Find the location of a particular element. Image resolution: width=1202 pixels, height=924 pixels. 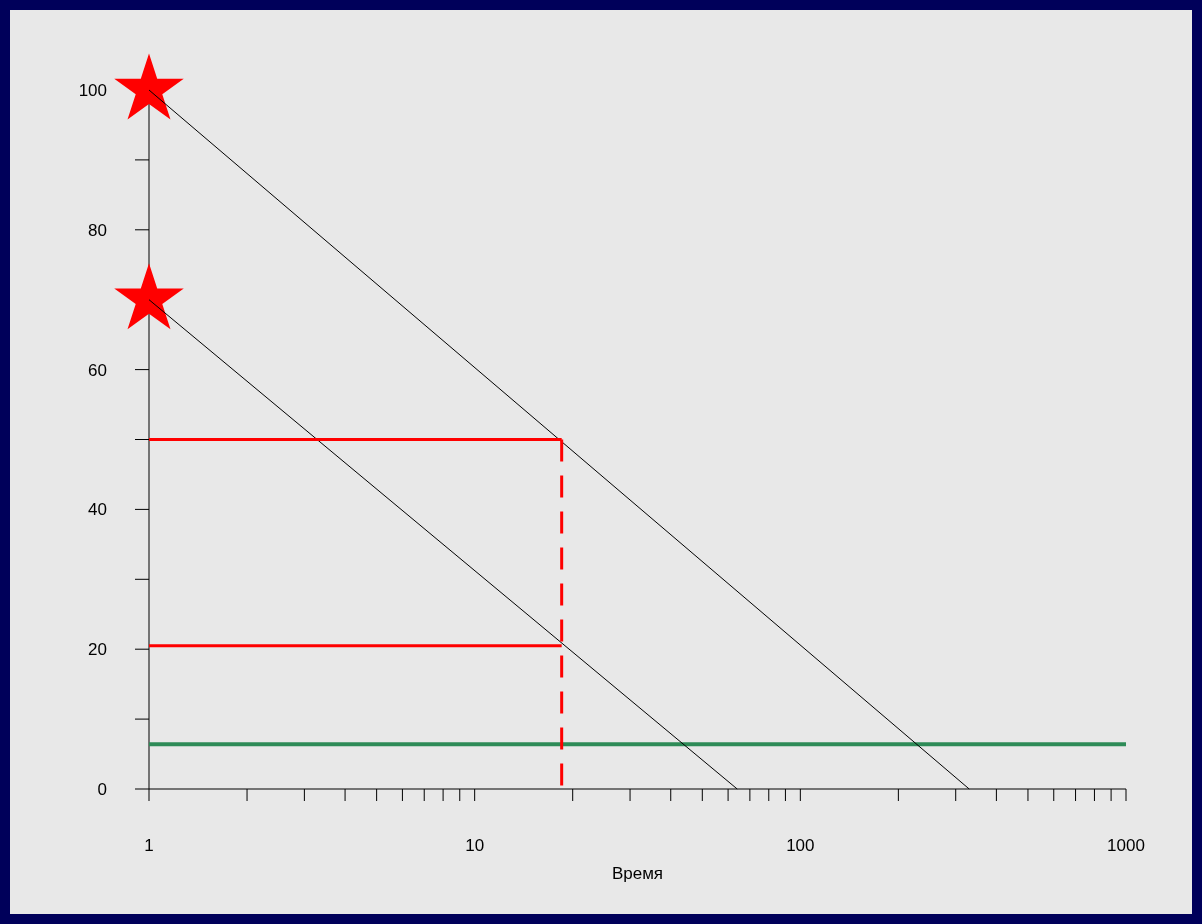

y-tick-label: 100 is located at coordinates (92, 90).